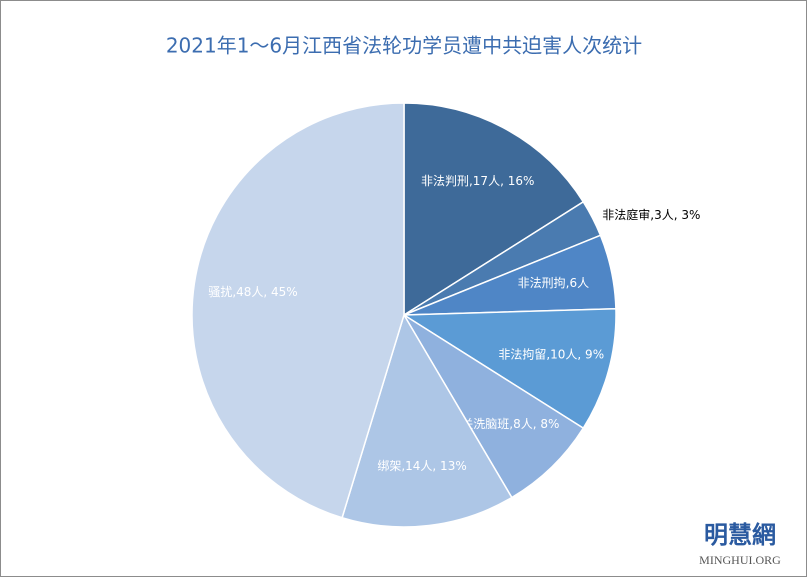  I want to click on data-label: 非法刑拘,6人, so click(553, 283).